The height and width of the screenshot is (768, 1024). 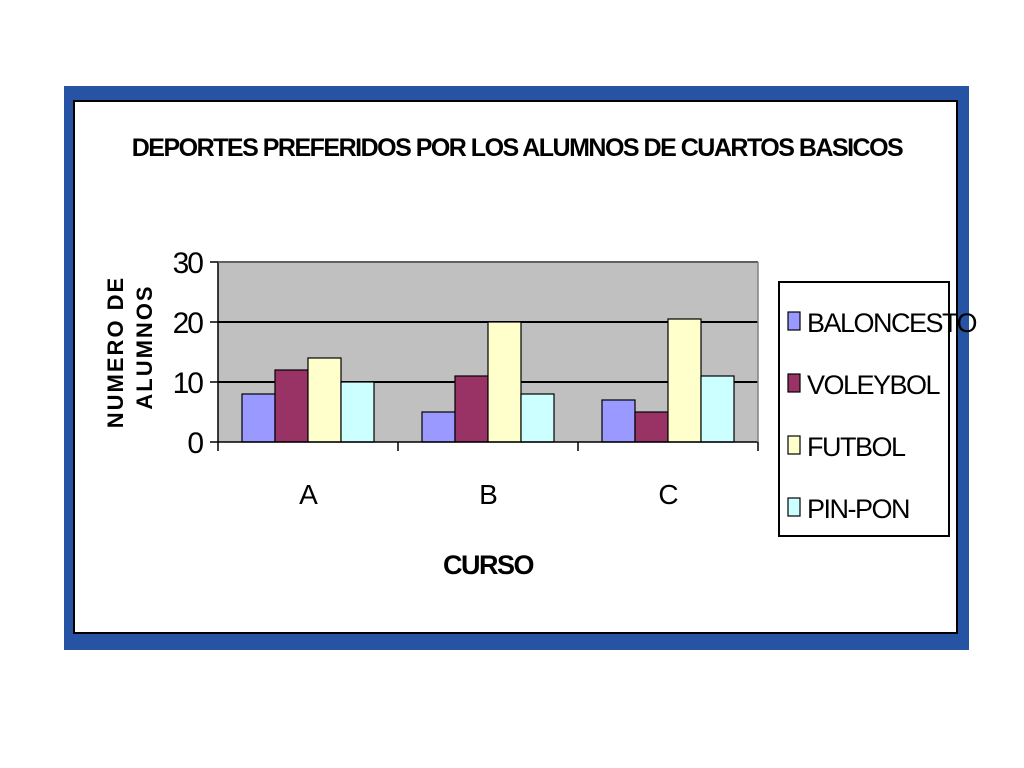 I want to click on bar-futbol-a, so click(x=324, y=400).